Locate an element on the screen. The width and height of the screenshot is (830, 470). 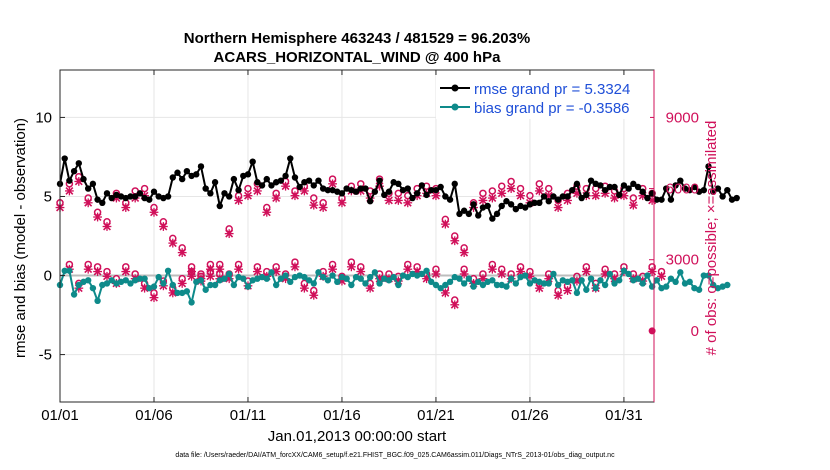
x-tick-label: 01/21 is located at coordinates (436, 415).